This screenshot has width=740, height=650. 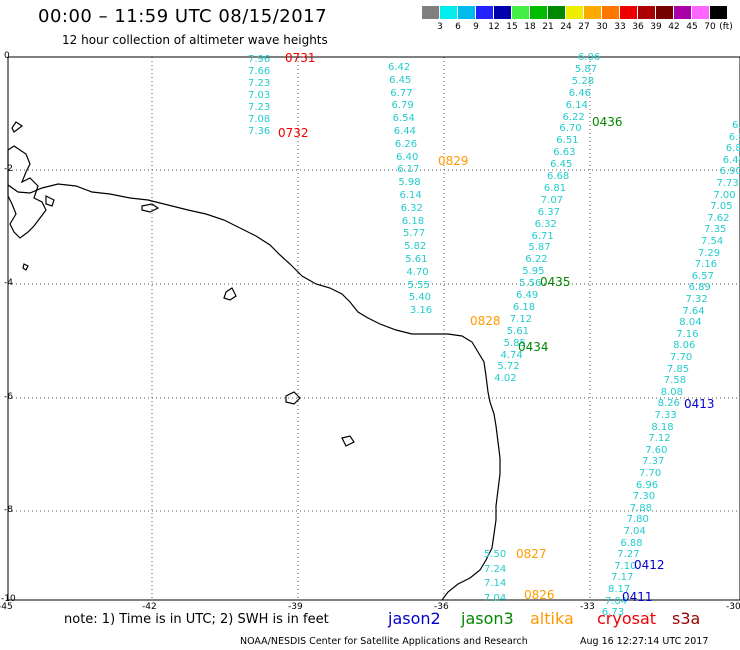 I want to click on legend-label: 27, so click(x=584, y=27).